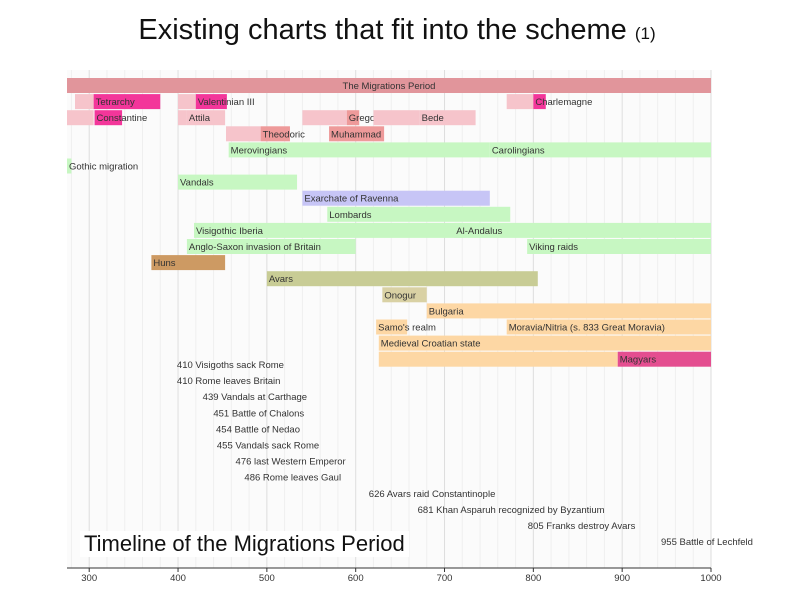 This screenshot has height=596, width=794. I want to click on timeline-bar-label: Muhammad, so click(356, 134).